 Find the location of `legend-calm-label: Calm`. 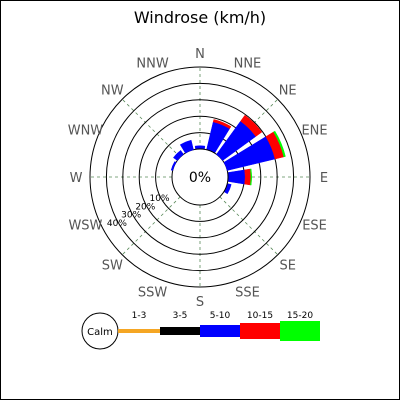

legend-calm-label: Calm is located at coordinates (100, 332).